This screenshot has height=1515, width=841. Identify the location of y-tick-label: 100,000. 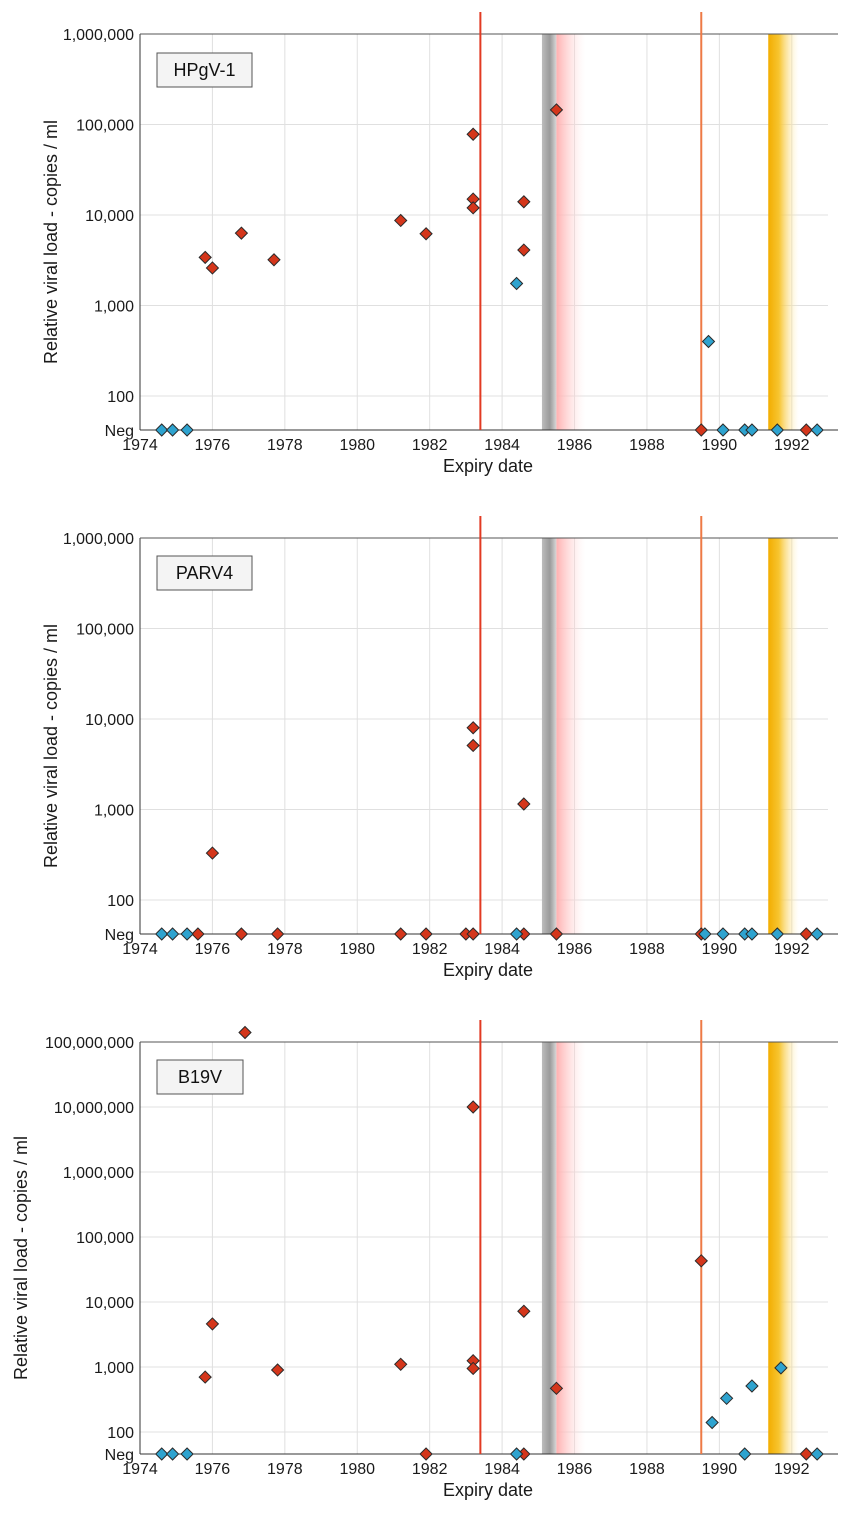
(105, 1238).